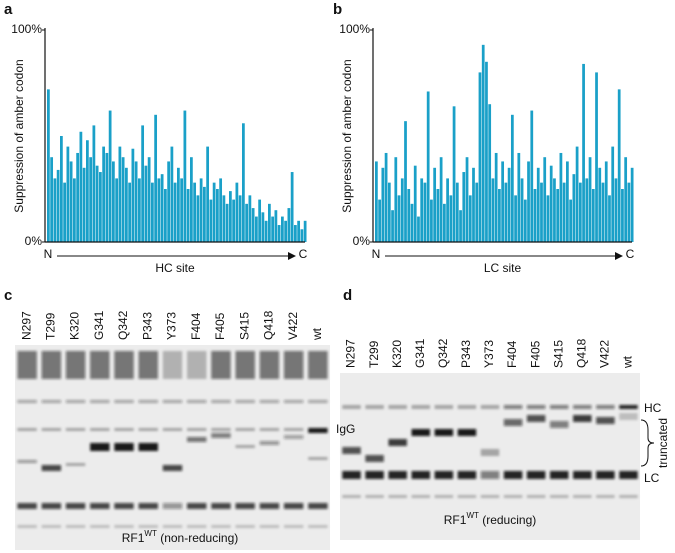 Image resolution: width=675 pixels, height=553 pixels. What do you see at coordinates (663, 443) in the screenshot?
I see `band-label: truncated` at bounding box center [663, 443].